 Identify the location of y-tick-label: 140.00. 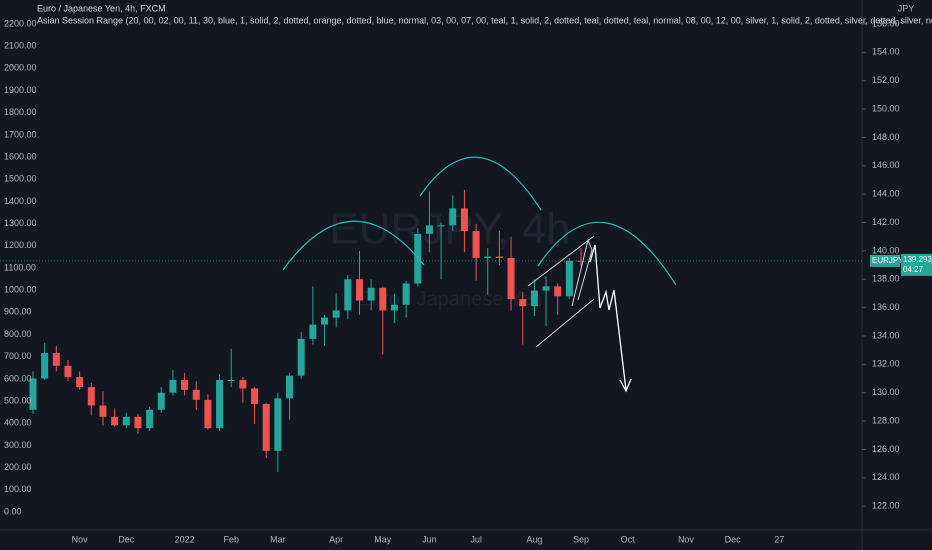
(886, 250).